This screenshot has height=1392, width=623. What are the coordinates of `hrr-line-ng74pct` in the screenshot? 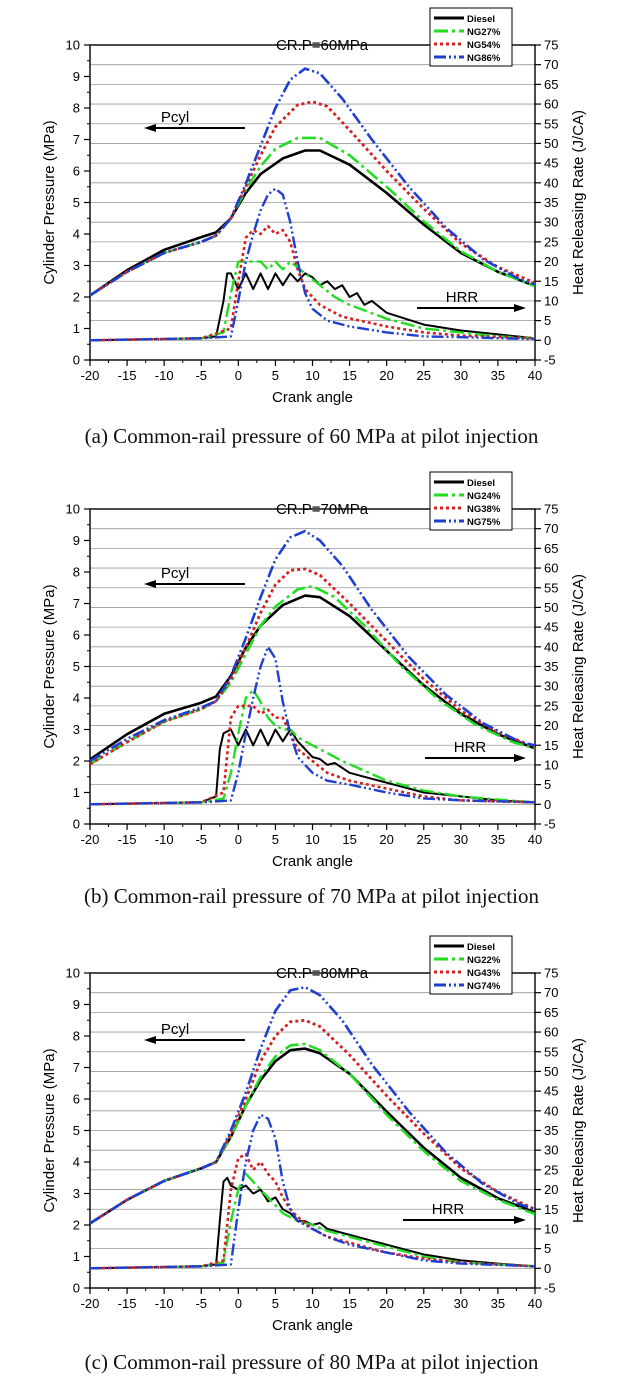 It's located at (312, 1191).